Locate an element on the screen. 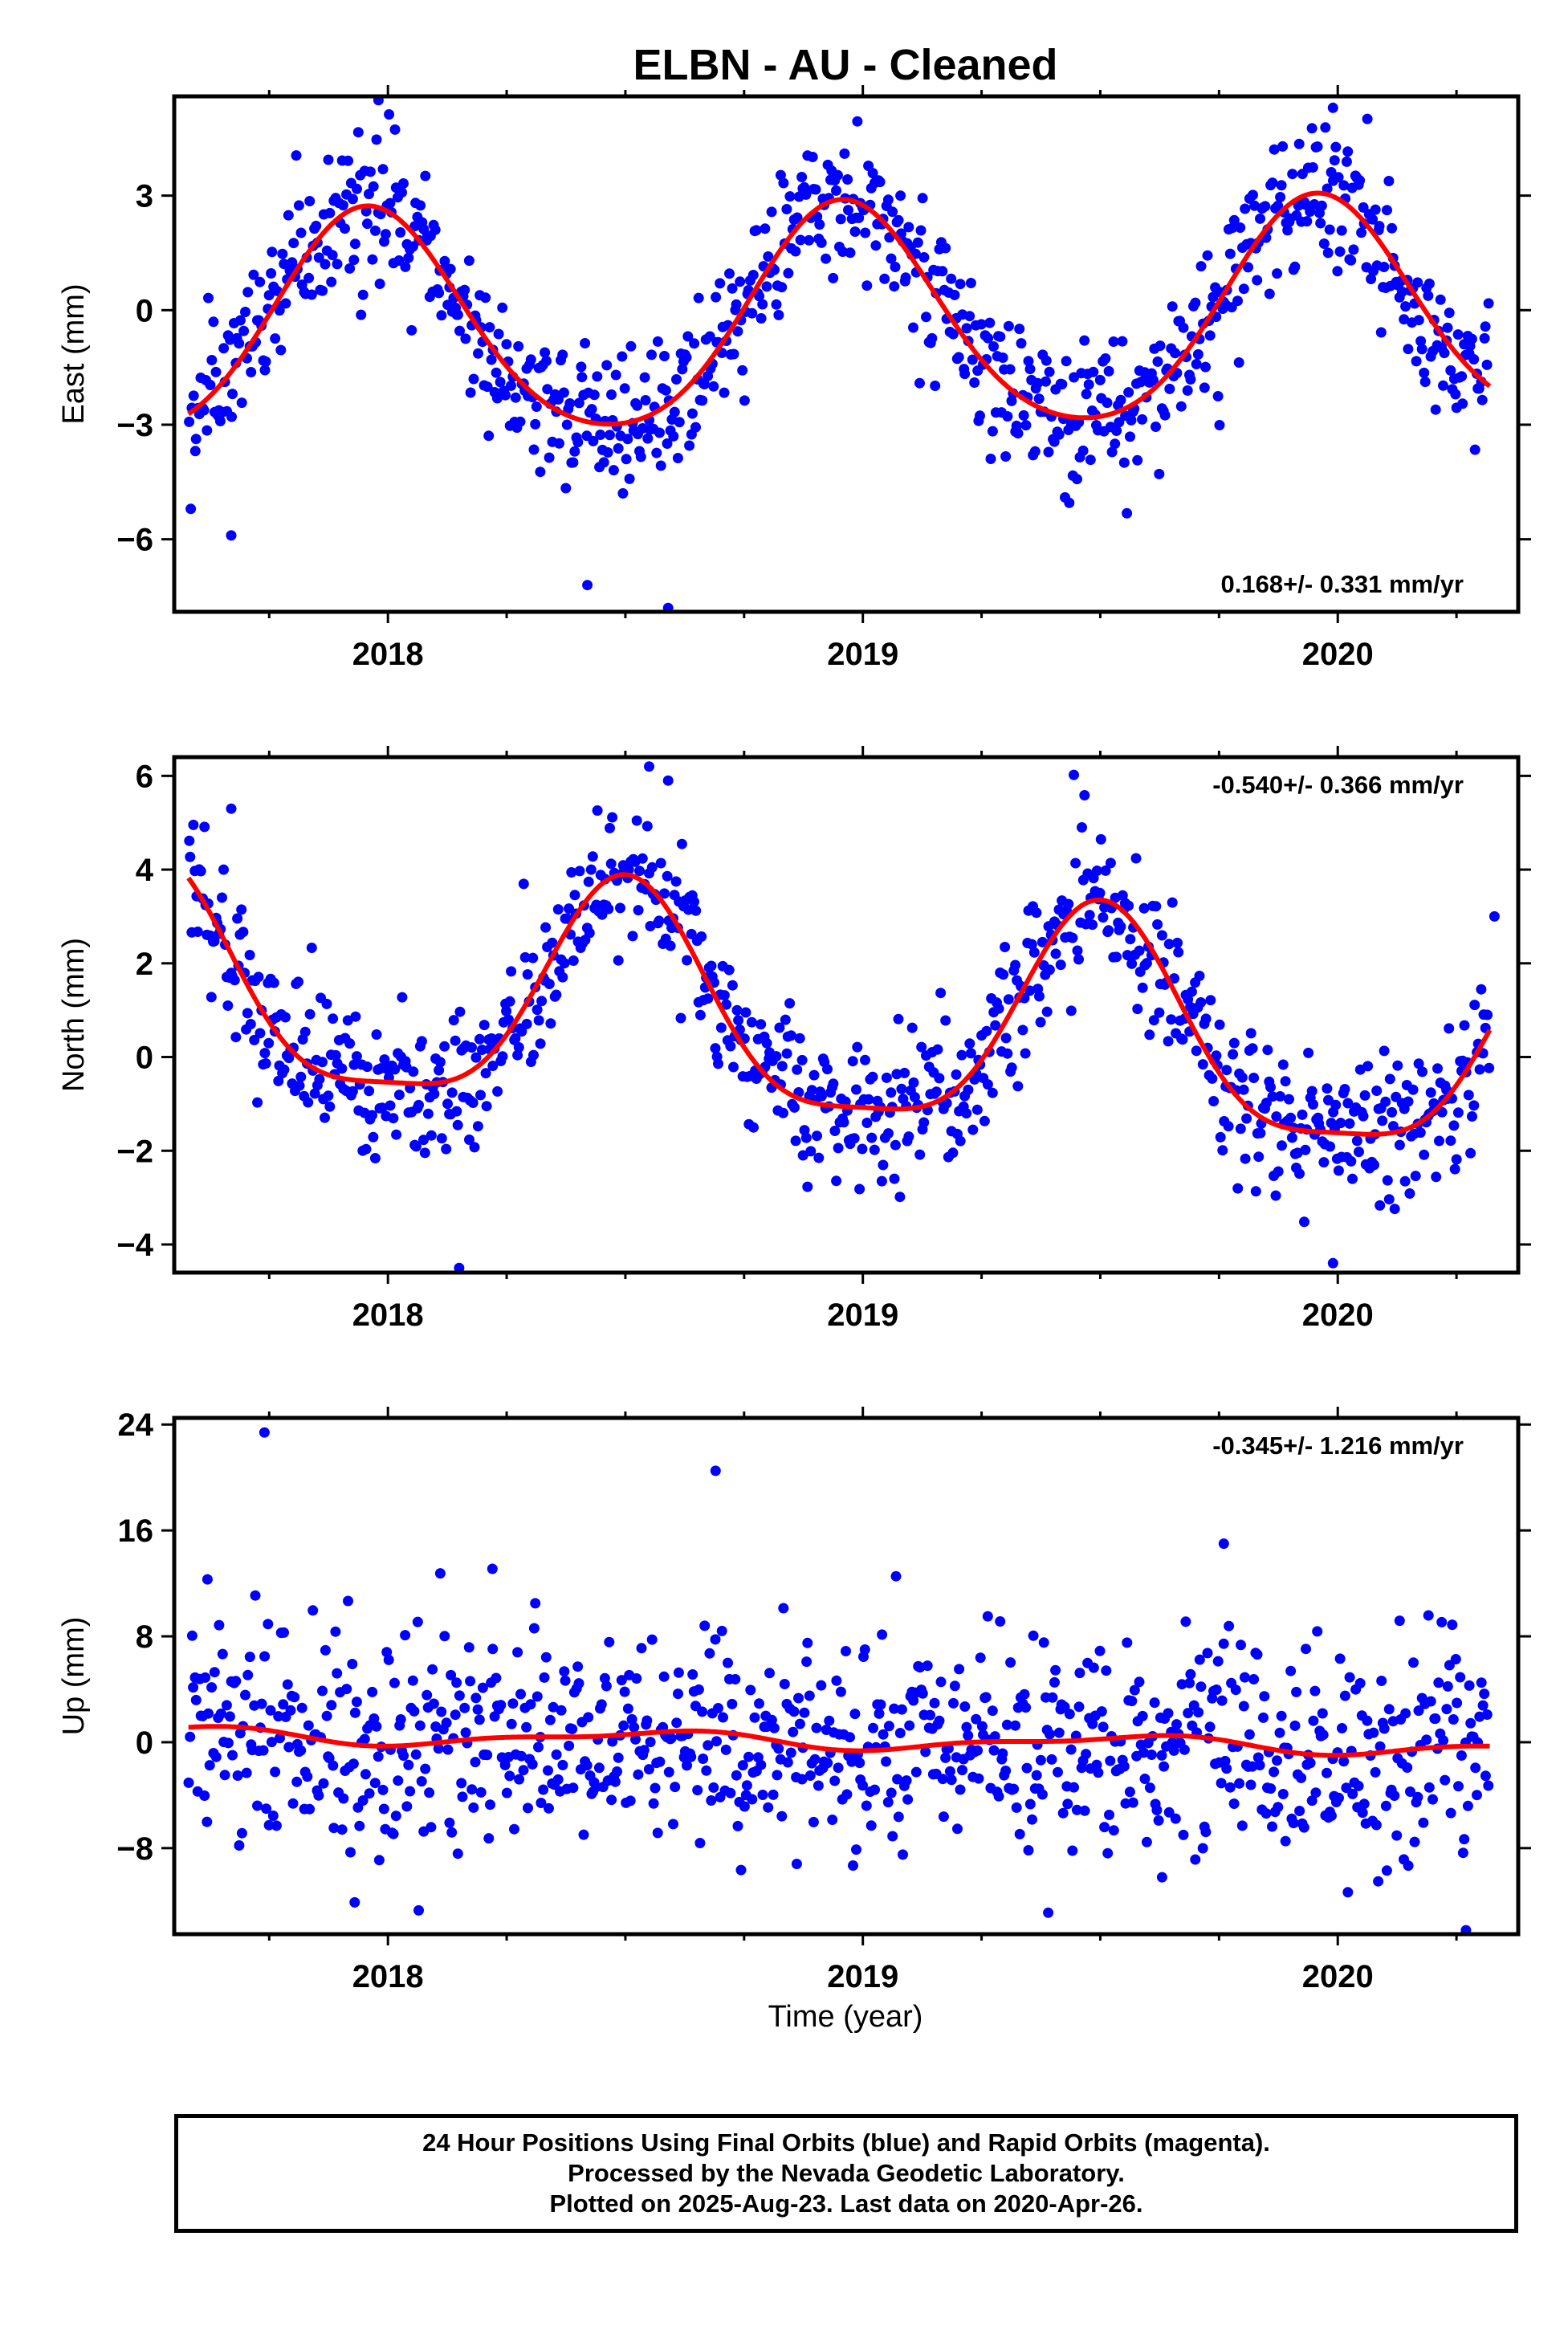 The width and height of the screenshot is (1568, 2330). y-tick-label: 3 is located at coordinates (144, 196).